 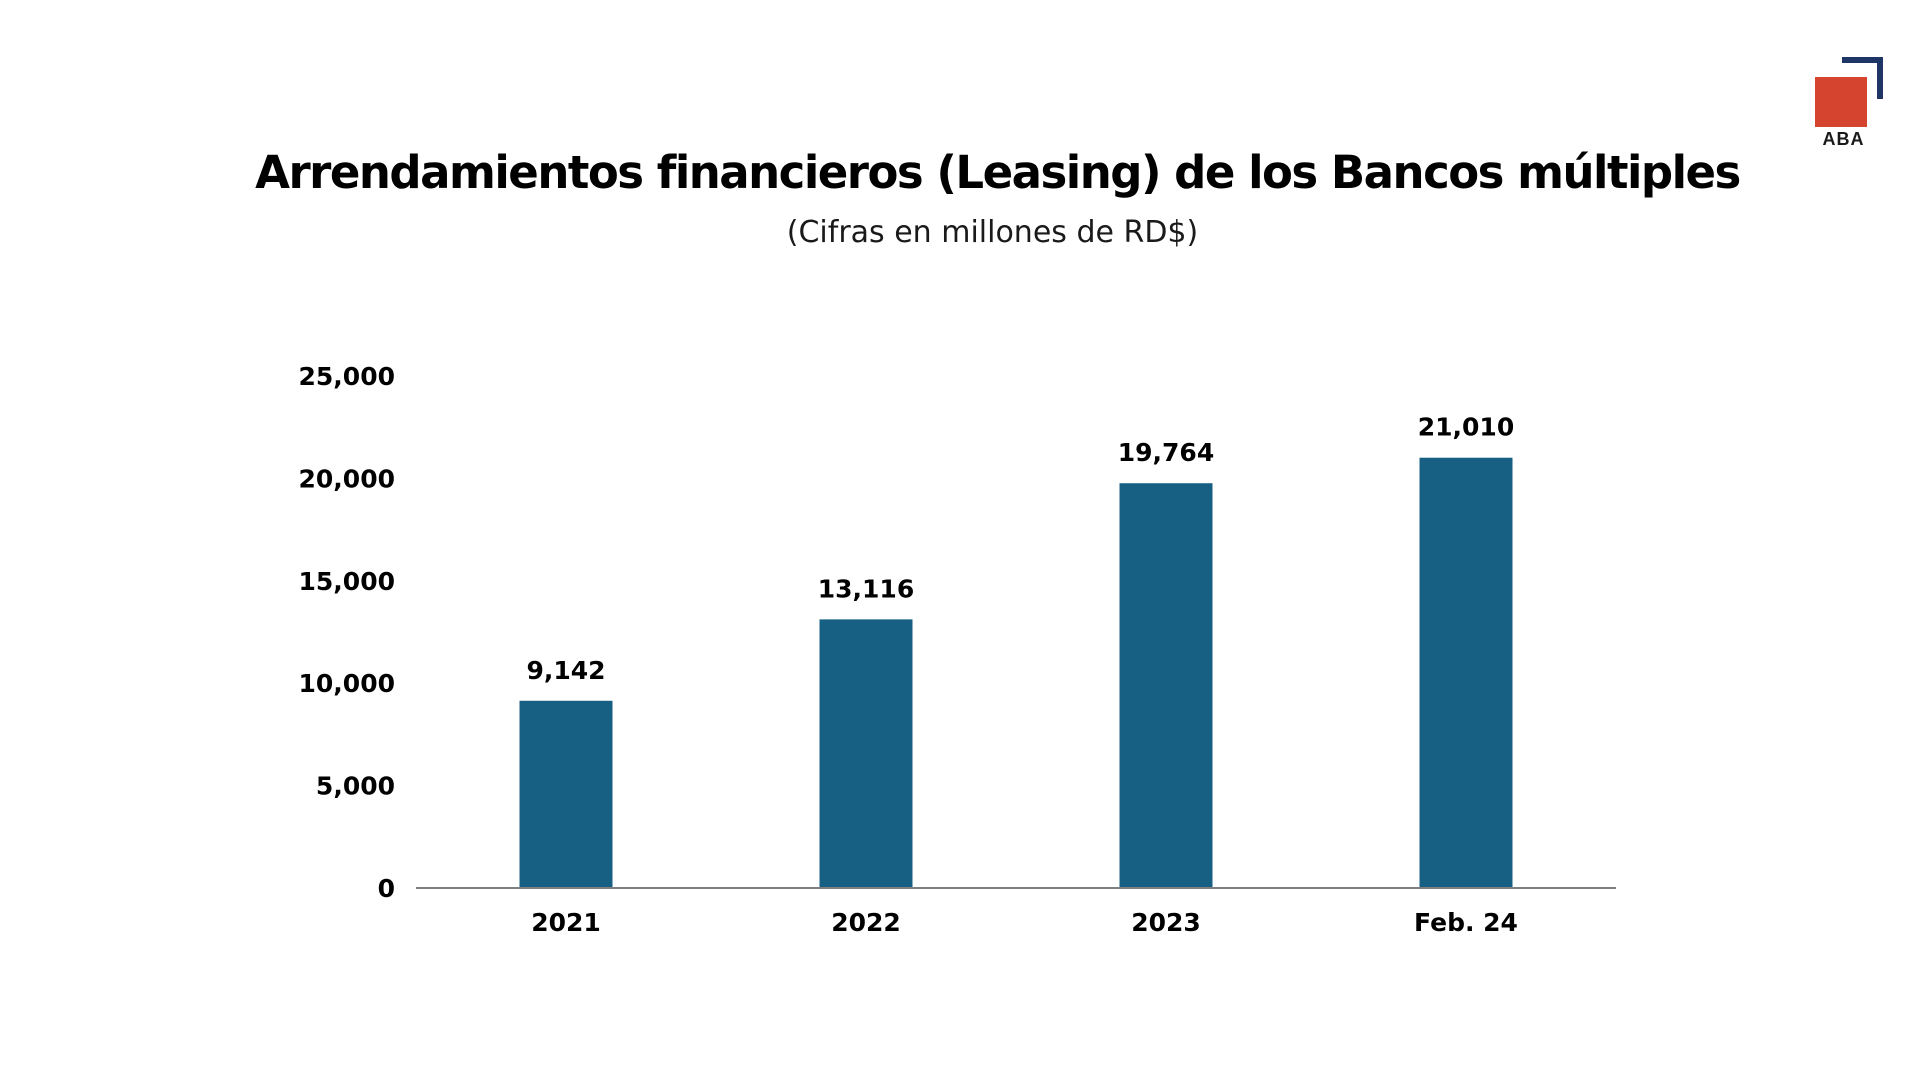 I want to click on x-category-label: Feb. 24, so click(x=1466, y=922).